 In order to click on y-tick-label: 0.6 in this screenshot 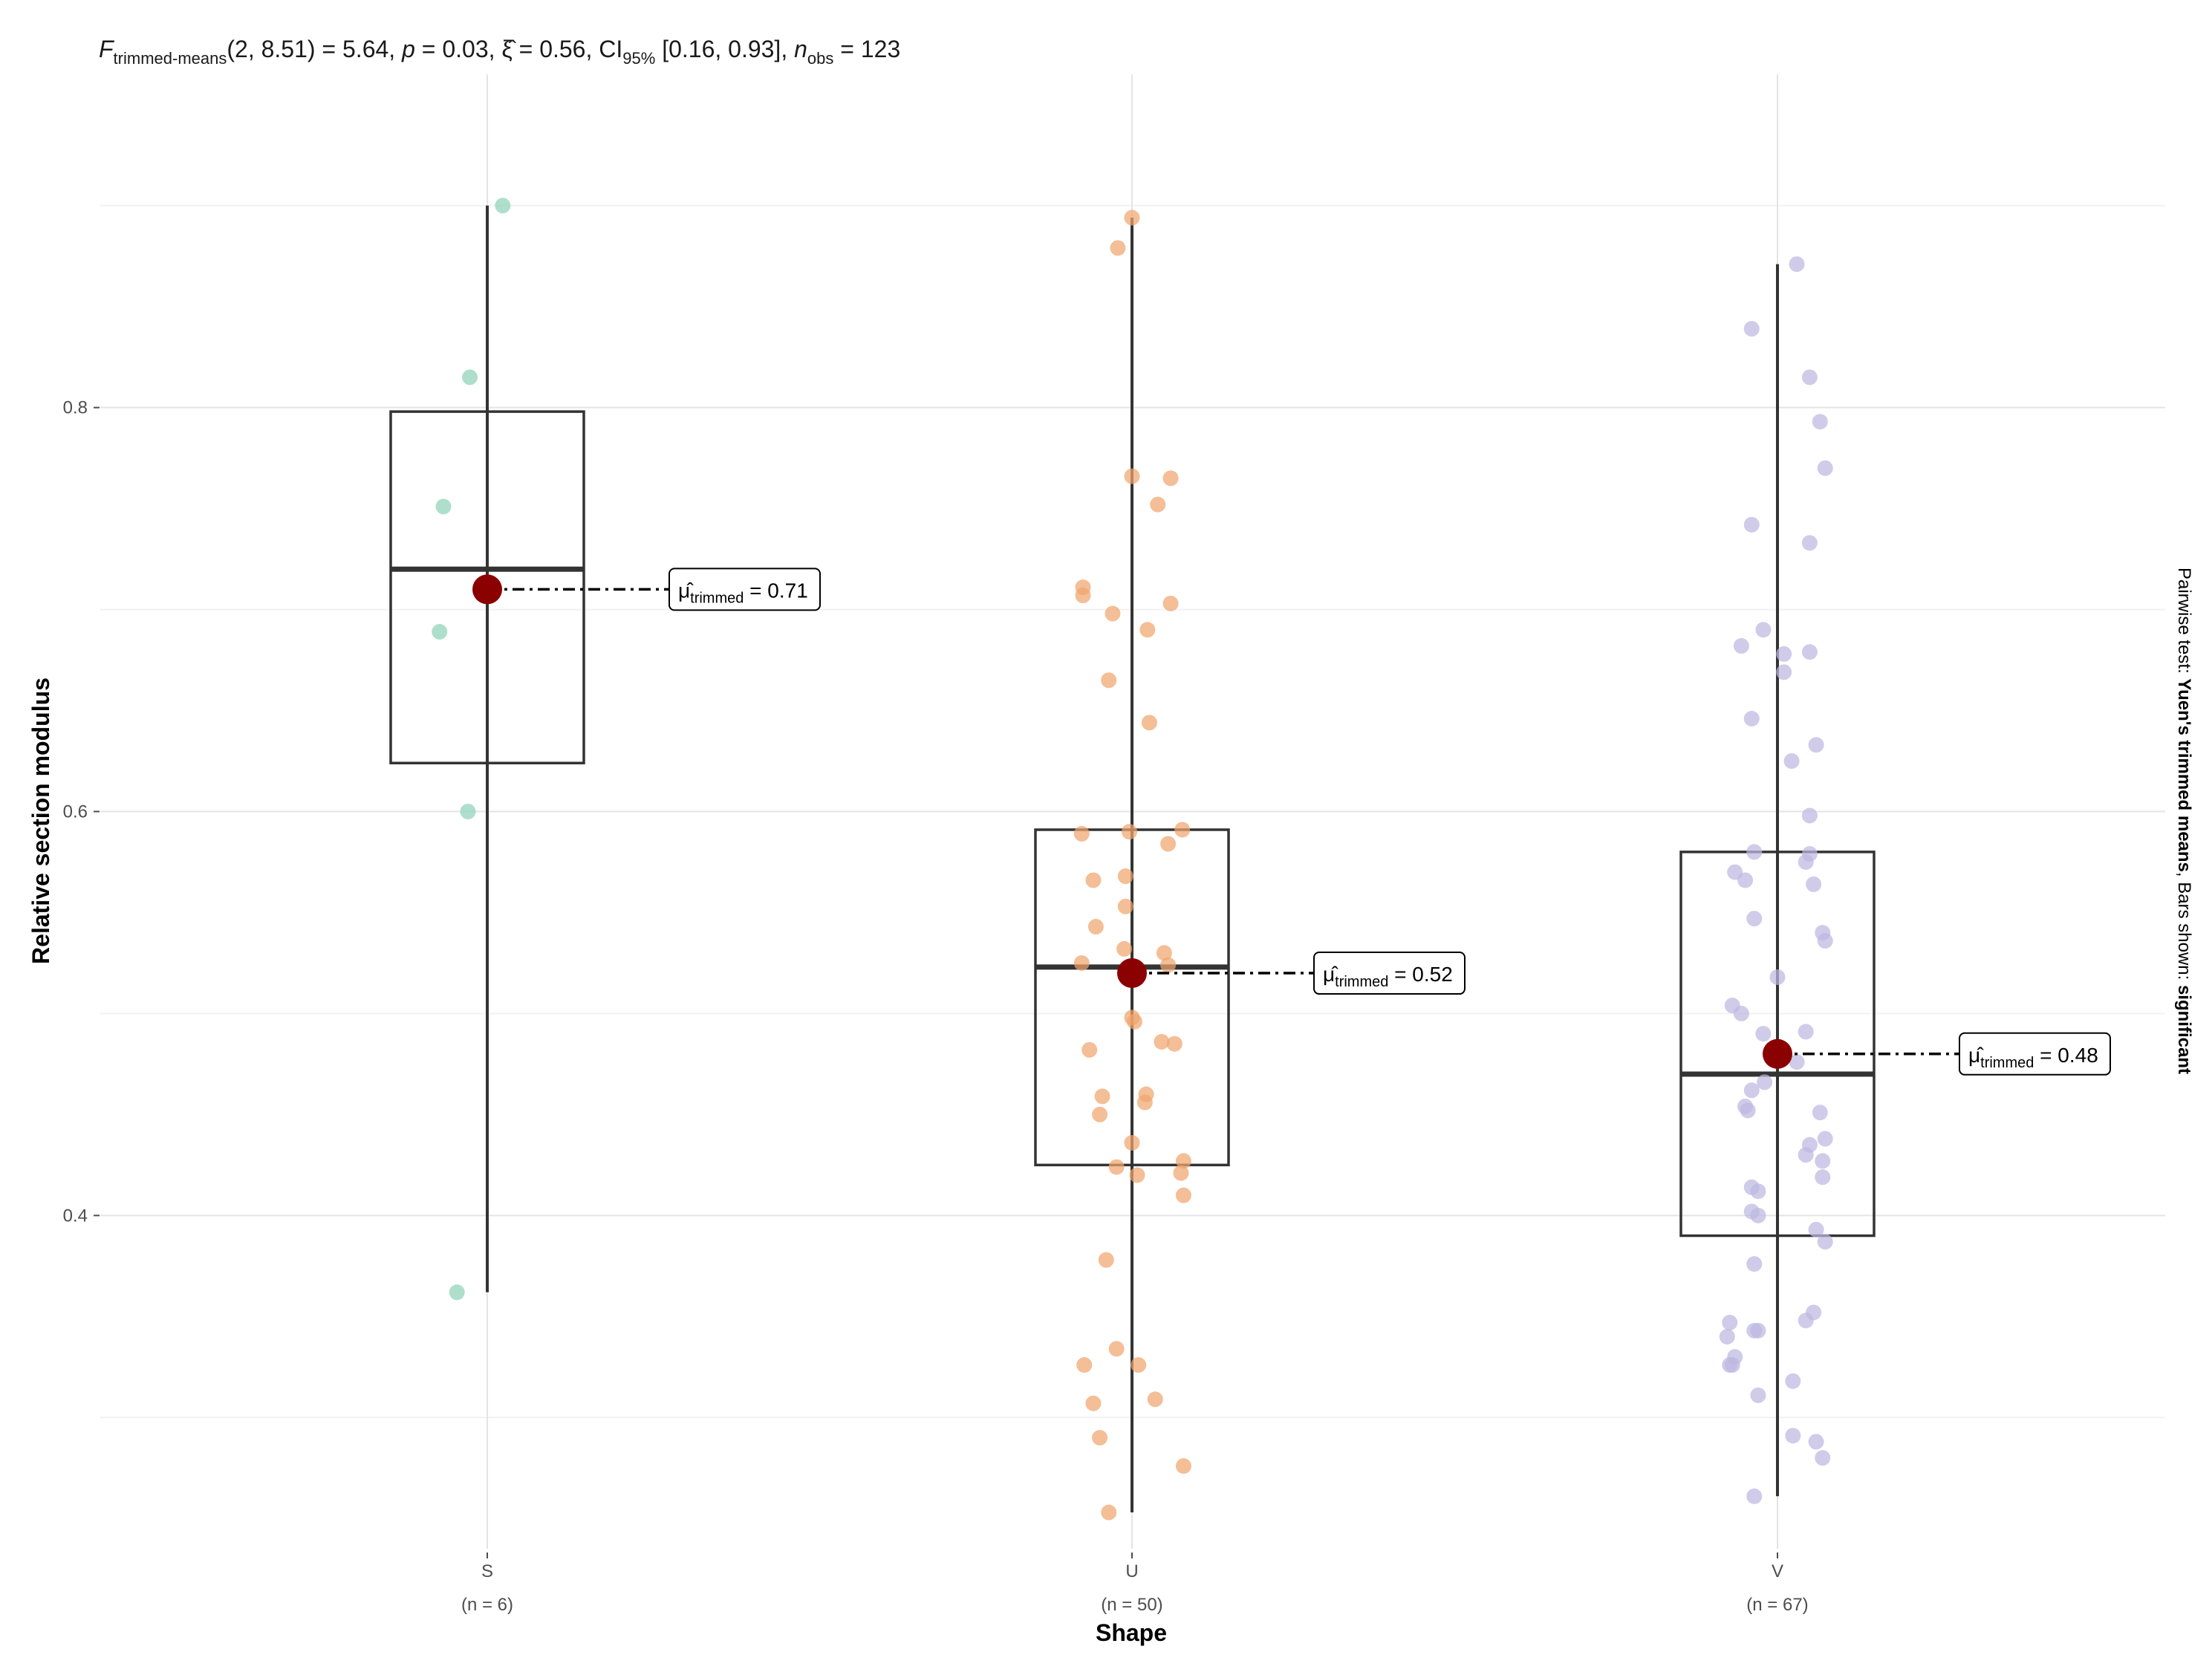, I will do `click(75, 812)`.